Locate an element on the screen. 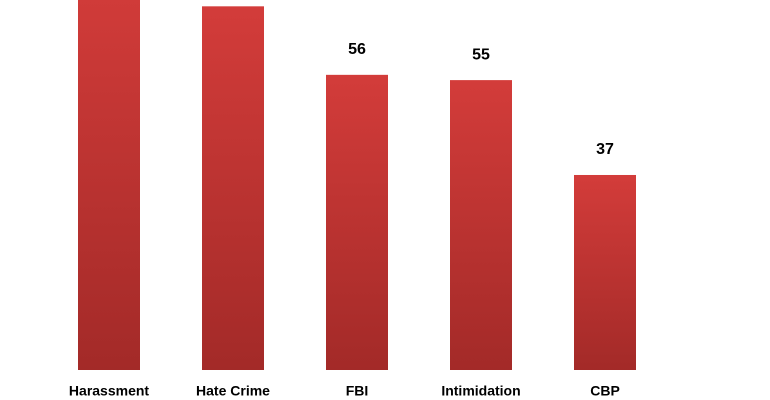 The height and width of the screenshot is (400, 770). value-label: 37 is located at coordinates (605, 149).